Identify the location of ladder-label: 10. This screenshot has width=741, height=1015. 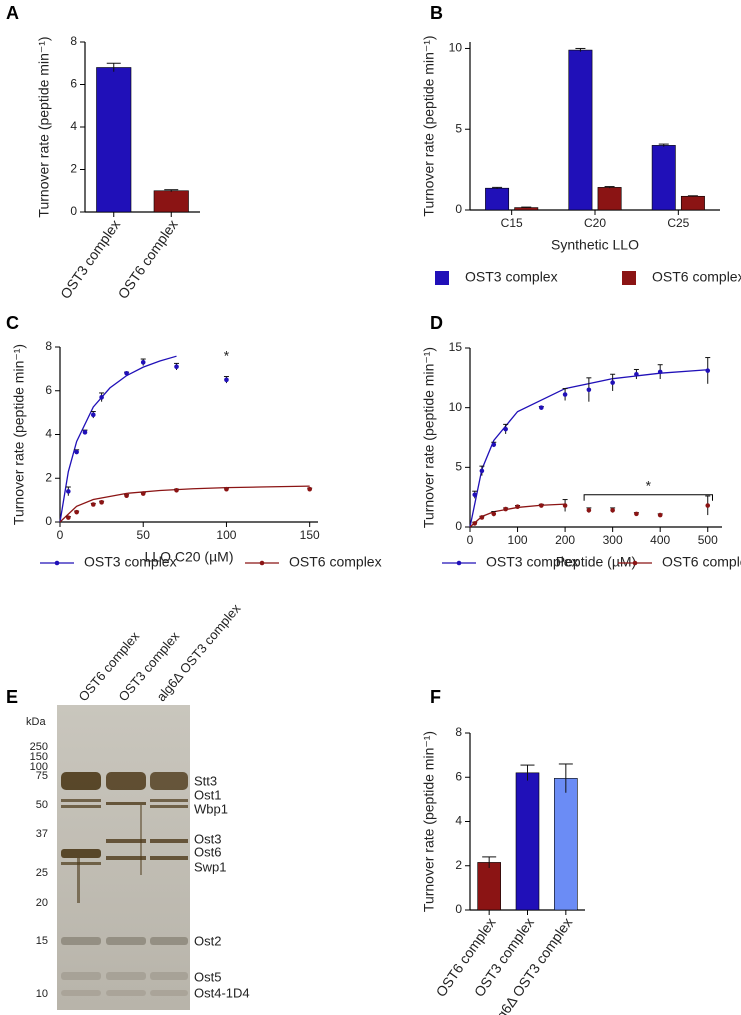
(42, 994).